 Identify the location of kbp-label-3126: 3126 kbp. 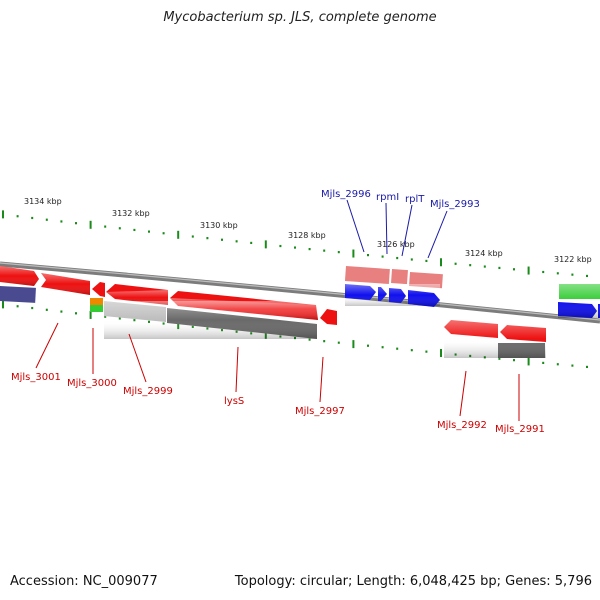
(396, 244).